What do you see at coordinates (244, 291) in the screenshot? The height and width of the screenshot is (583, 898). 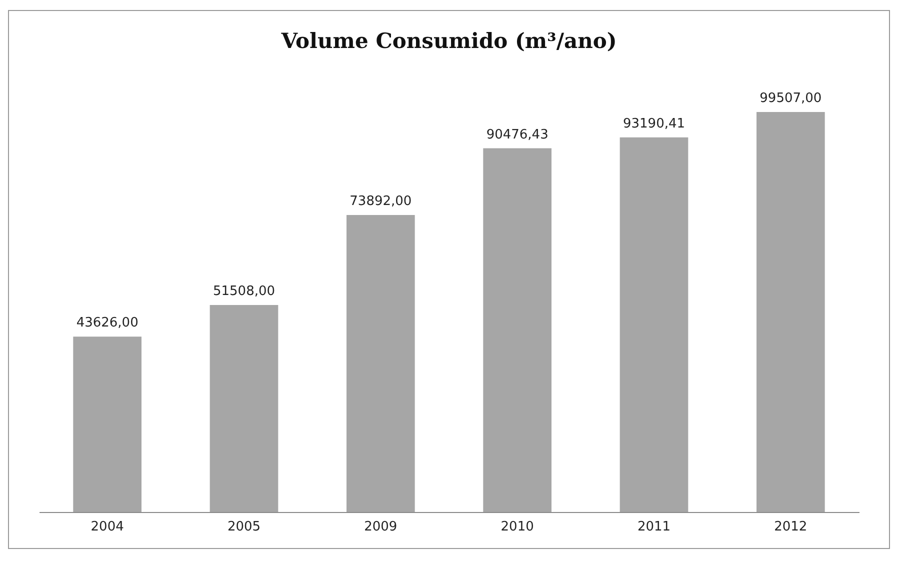 I see `data-label: 51508,00` at bounding box center [244, 291].